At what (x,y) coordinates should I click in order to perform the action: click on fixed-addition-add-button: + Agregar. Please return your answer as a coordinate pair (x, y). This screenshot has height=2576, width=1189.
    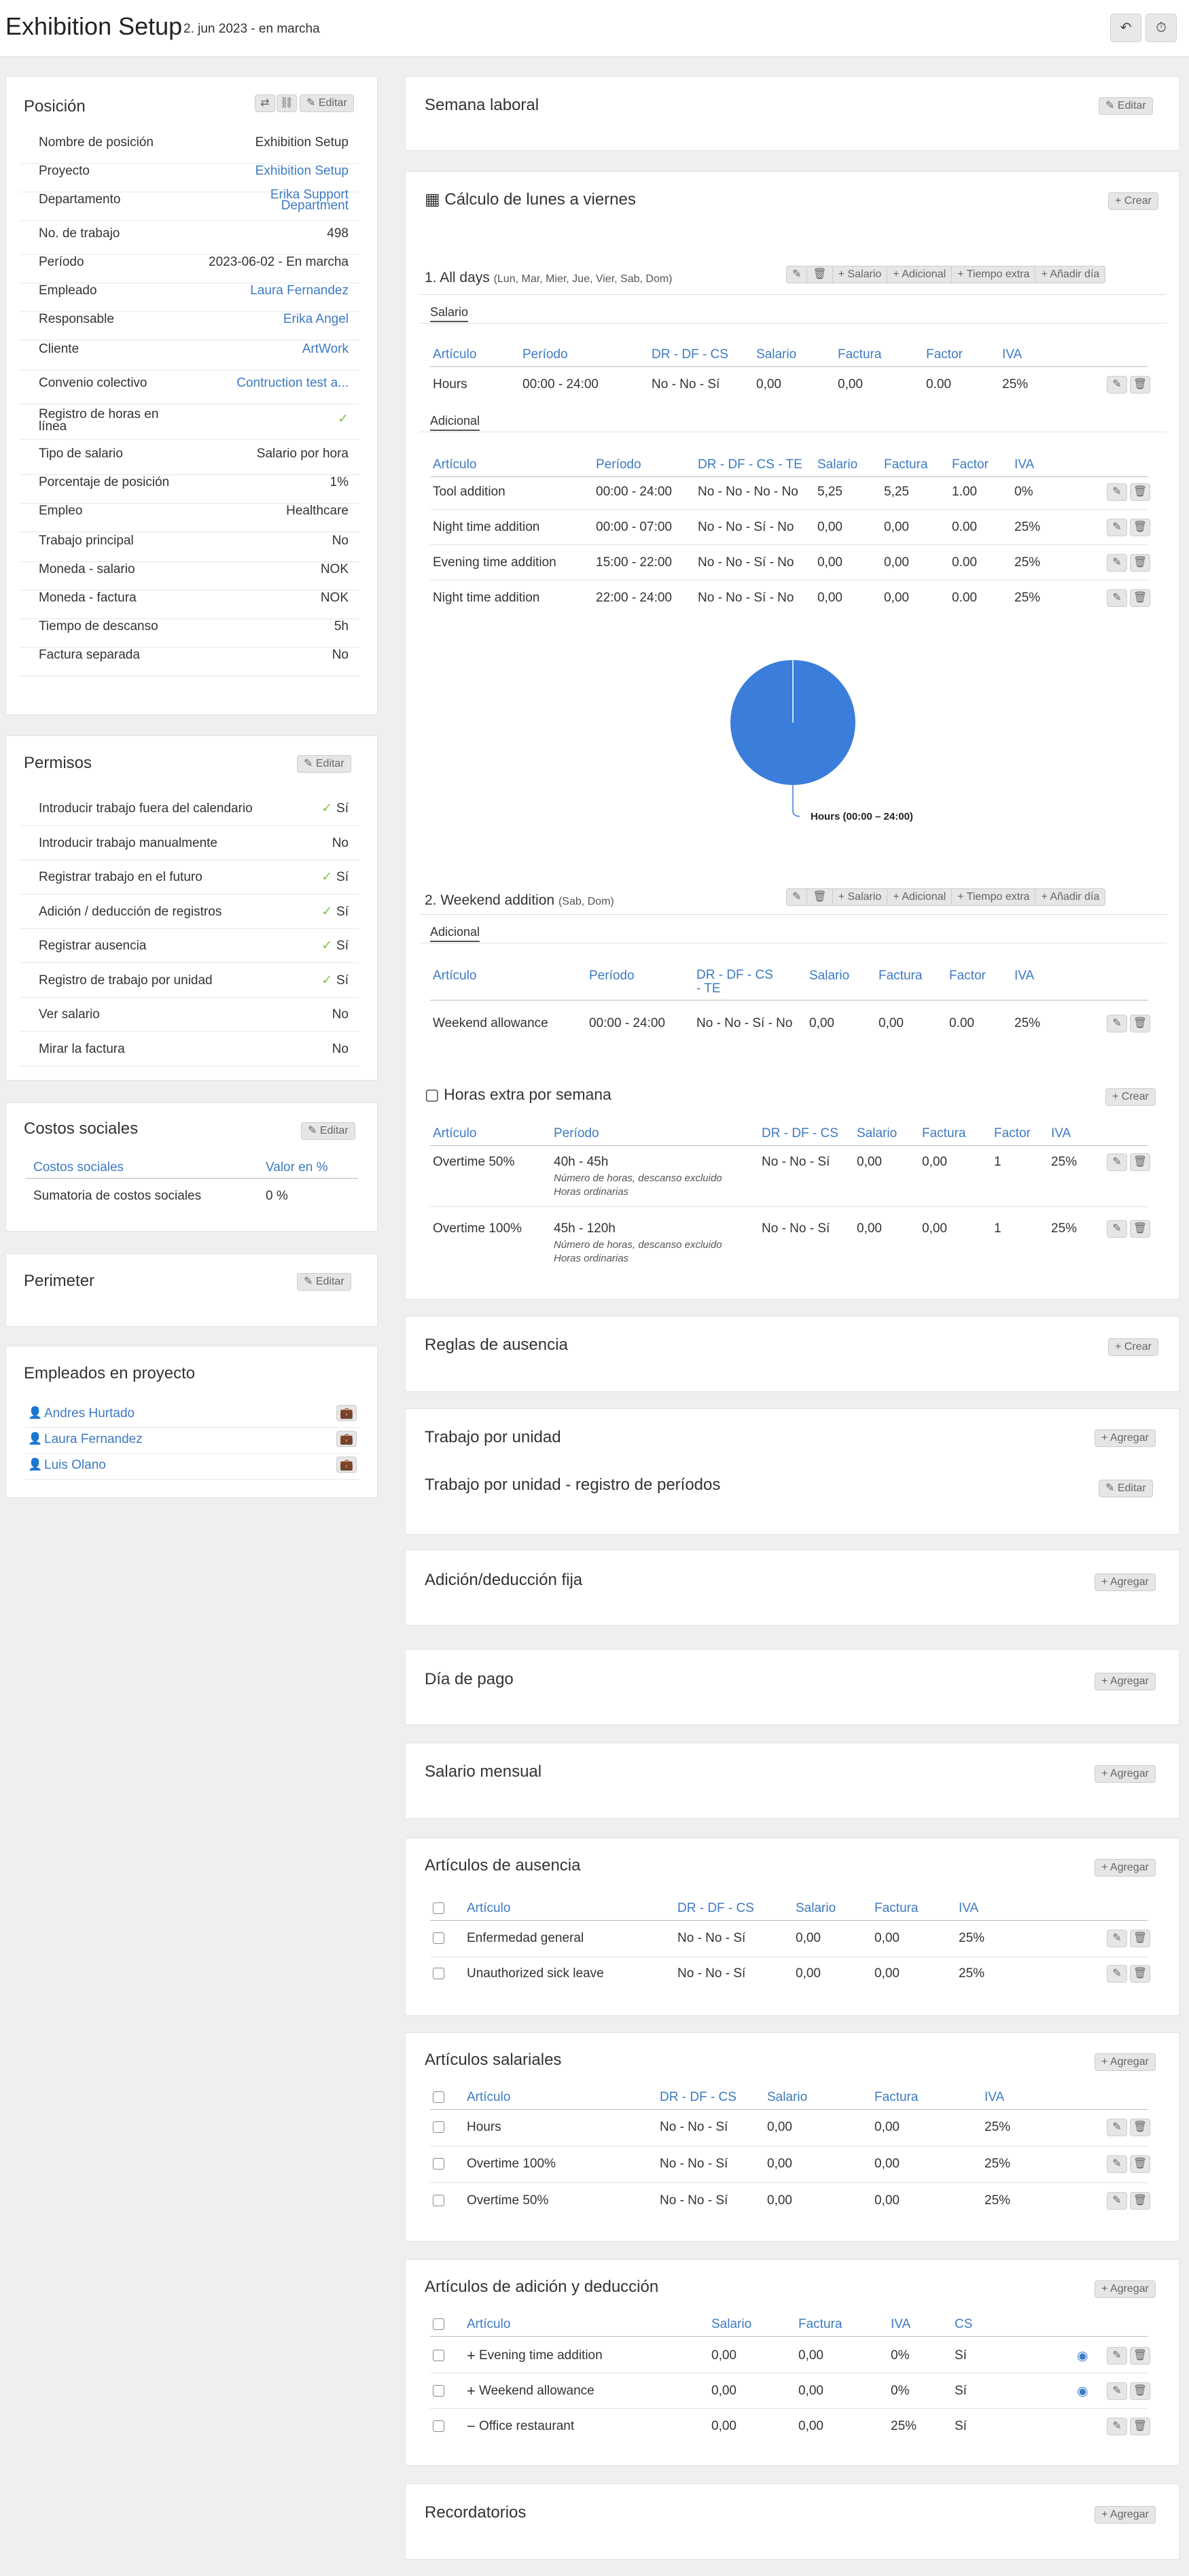
    Looking at the image, I should click on (1125, 1582).